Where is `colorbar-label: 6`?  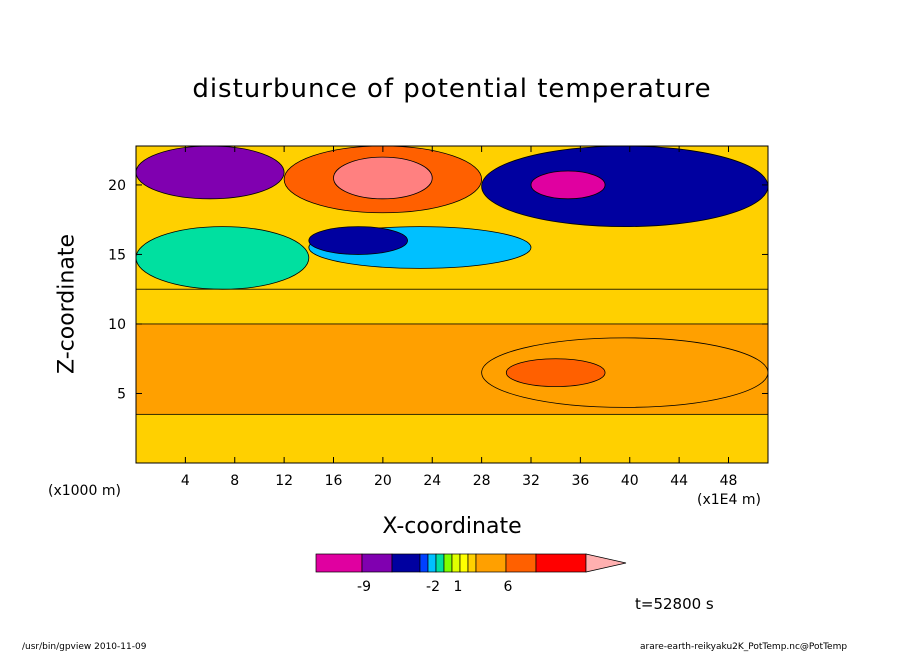 colorbar-label: 6 is located at coordinates (508, 587).